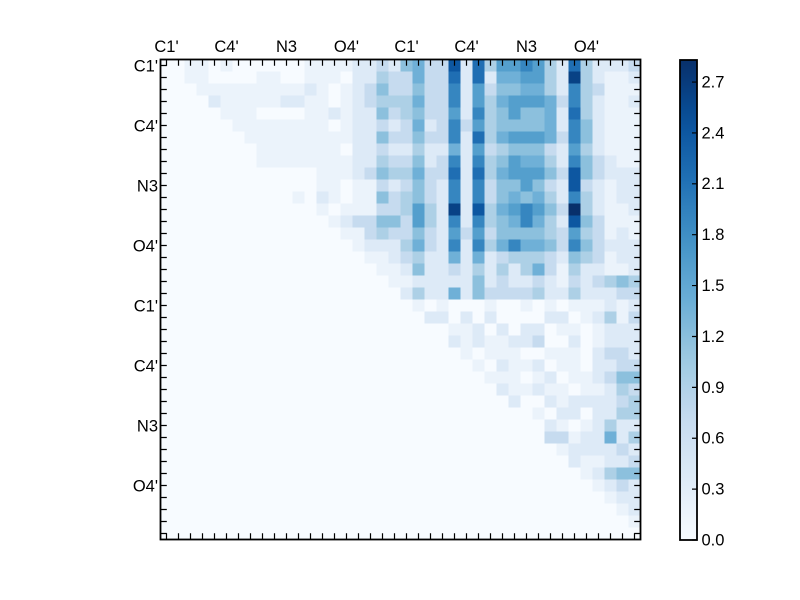 The width and height of the screenshot is (800, 600). What do you see at coordinates (713, 540) in the screenshot?
I see `svg-text: 0.0` at bounding box center [713, 540].